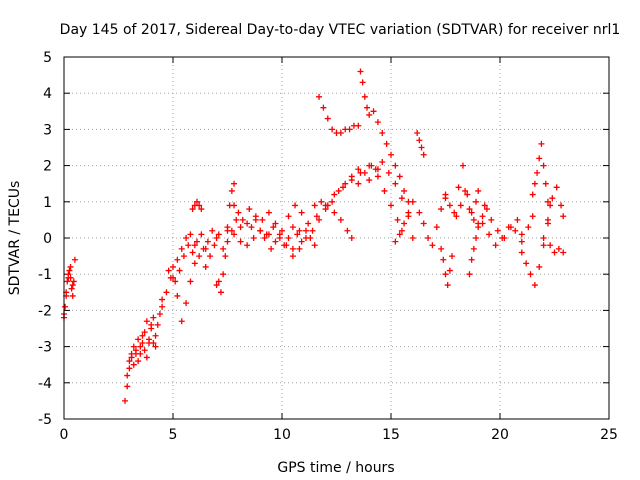 This screenshot has height=480, width=640. I want to click on y-axis-tick-labels: -5 -4 -3 -2 -1 0 1 2 3 4 5, so click(45, 239).